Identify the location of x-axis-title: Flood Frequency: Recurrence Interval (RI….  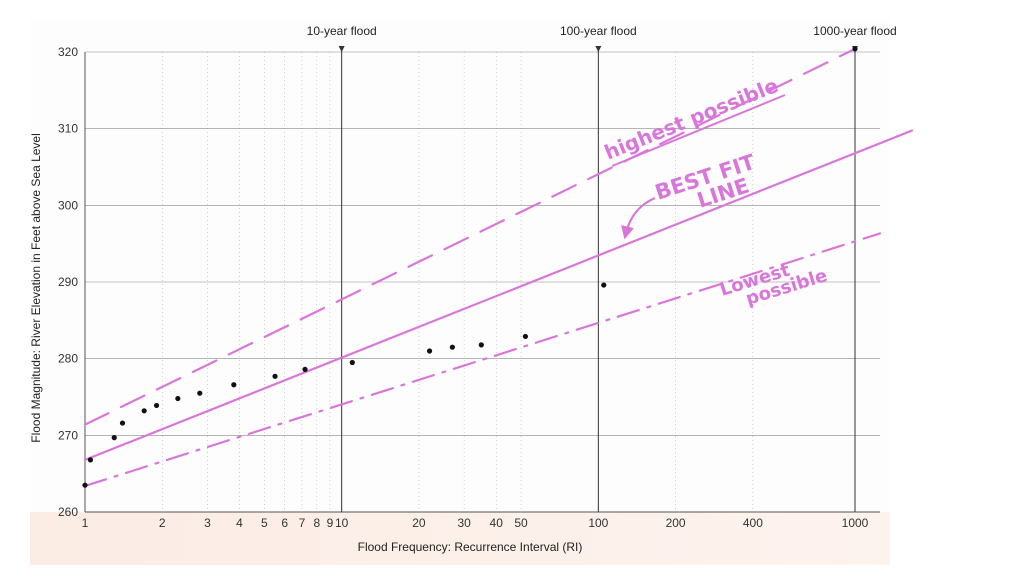
(470, 547).